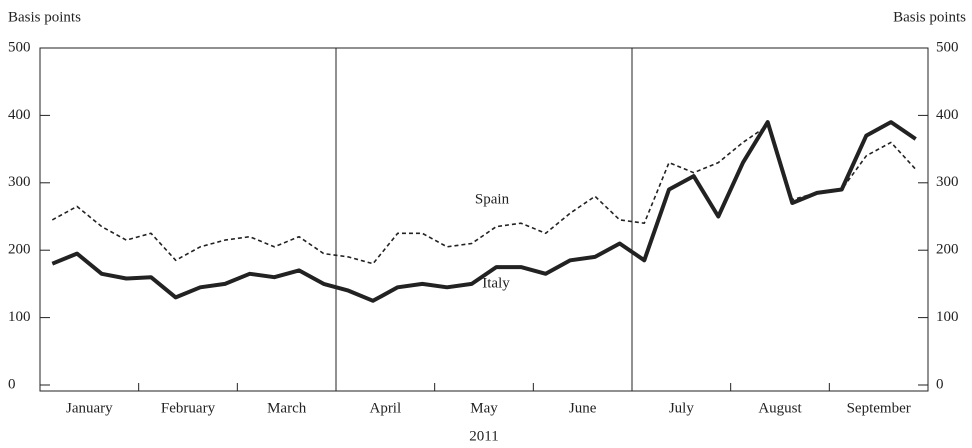 The width and height of the screenshot is (972, 448). I want to click on y2-tick-label: 200, so click(947, 250).